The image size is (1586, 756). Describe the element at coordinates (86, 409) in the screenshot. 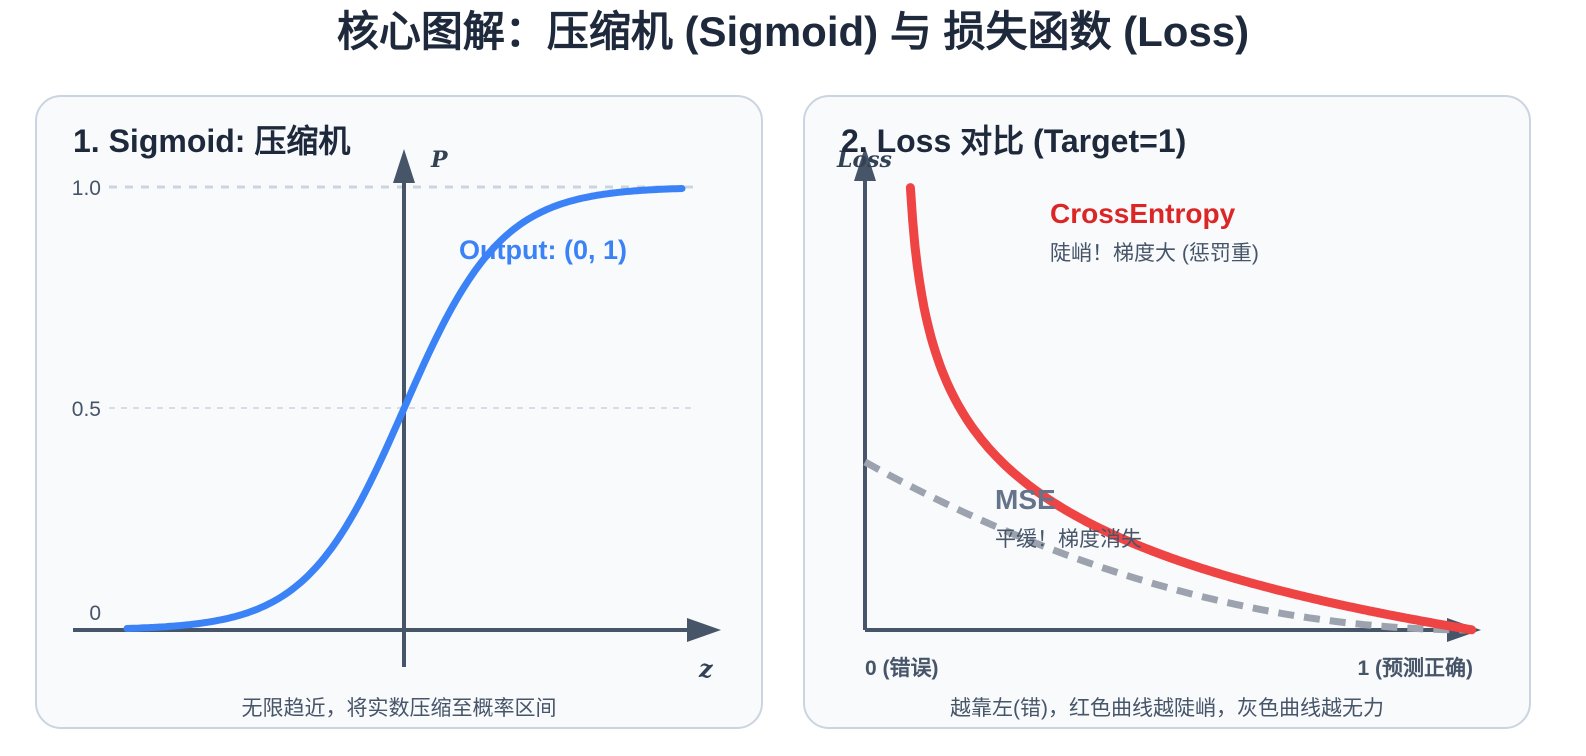

I see `y-tick-0-5: 0.5` at that location.